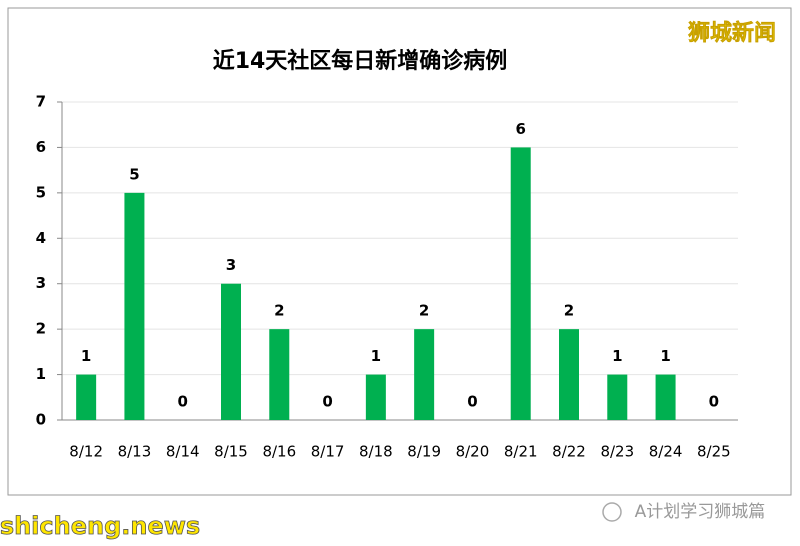  I want to click on y-tick-label: 4, so click(41, 238).